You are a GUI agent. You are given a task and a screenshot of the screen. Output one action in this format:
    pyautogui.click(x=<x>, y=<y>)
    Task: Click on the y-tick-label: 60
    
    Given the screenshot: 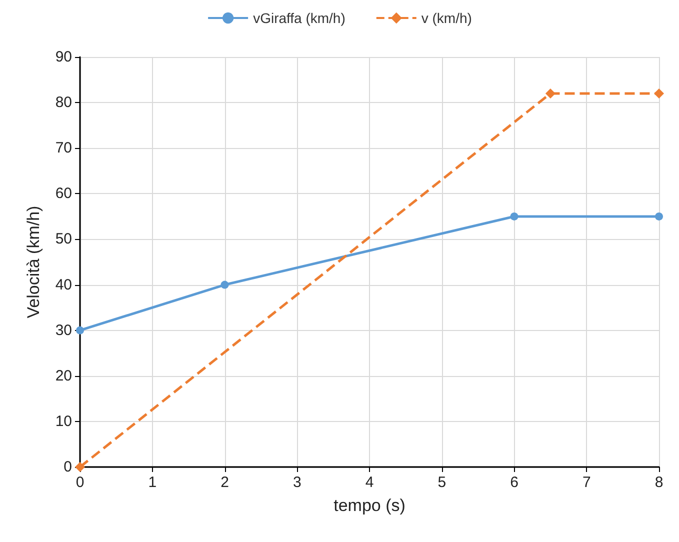 What is the action you would take?
    pyautogui.click(x=63, y=193)
    